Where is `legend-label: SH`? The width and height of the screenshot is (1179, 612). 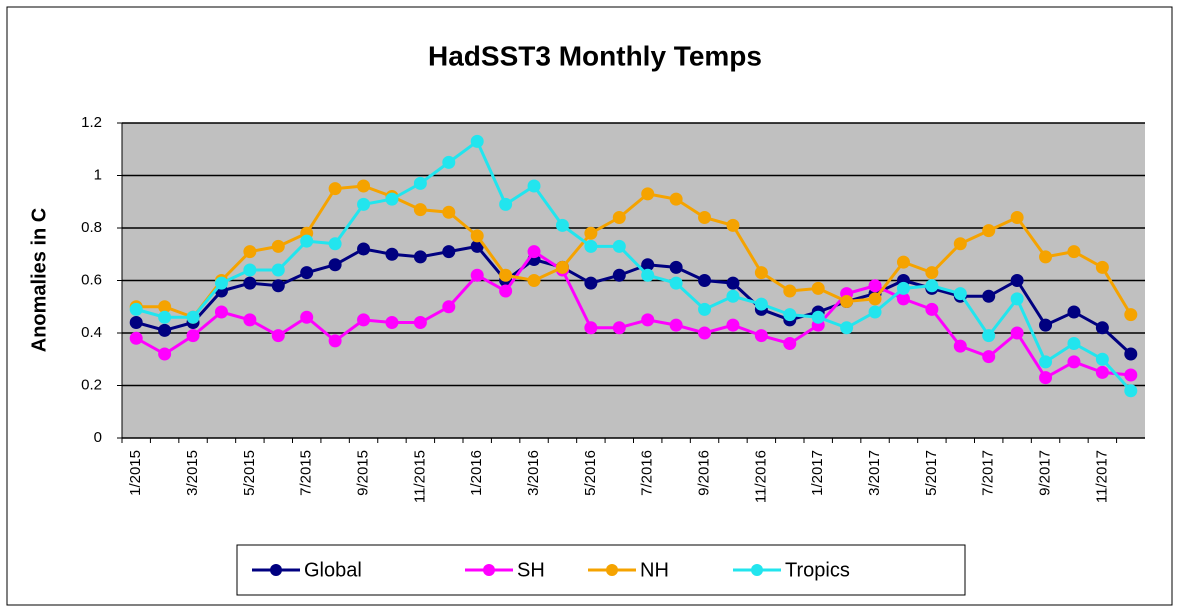 legend-label: SH is located at coordinates (531, 570).